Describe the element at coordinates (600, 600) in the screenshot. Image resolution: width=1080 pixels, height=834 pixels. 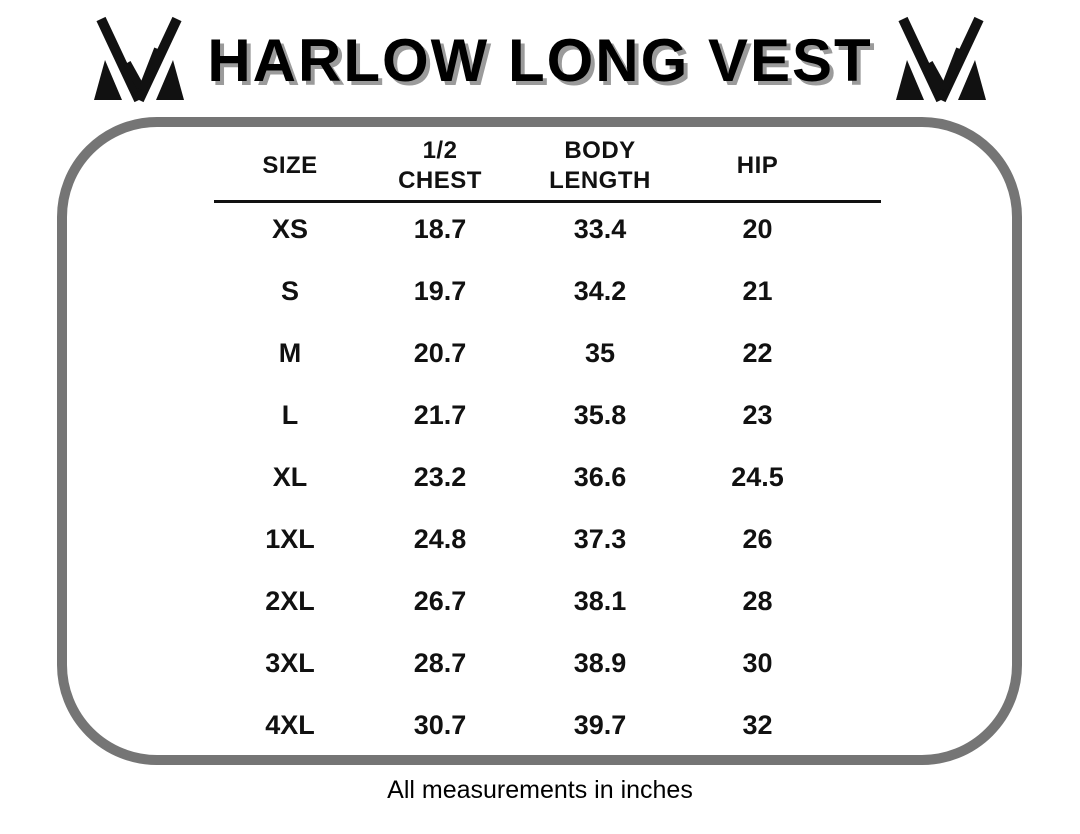
I see `table-cell-length: 38.1` at that location.